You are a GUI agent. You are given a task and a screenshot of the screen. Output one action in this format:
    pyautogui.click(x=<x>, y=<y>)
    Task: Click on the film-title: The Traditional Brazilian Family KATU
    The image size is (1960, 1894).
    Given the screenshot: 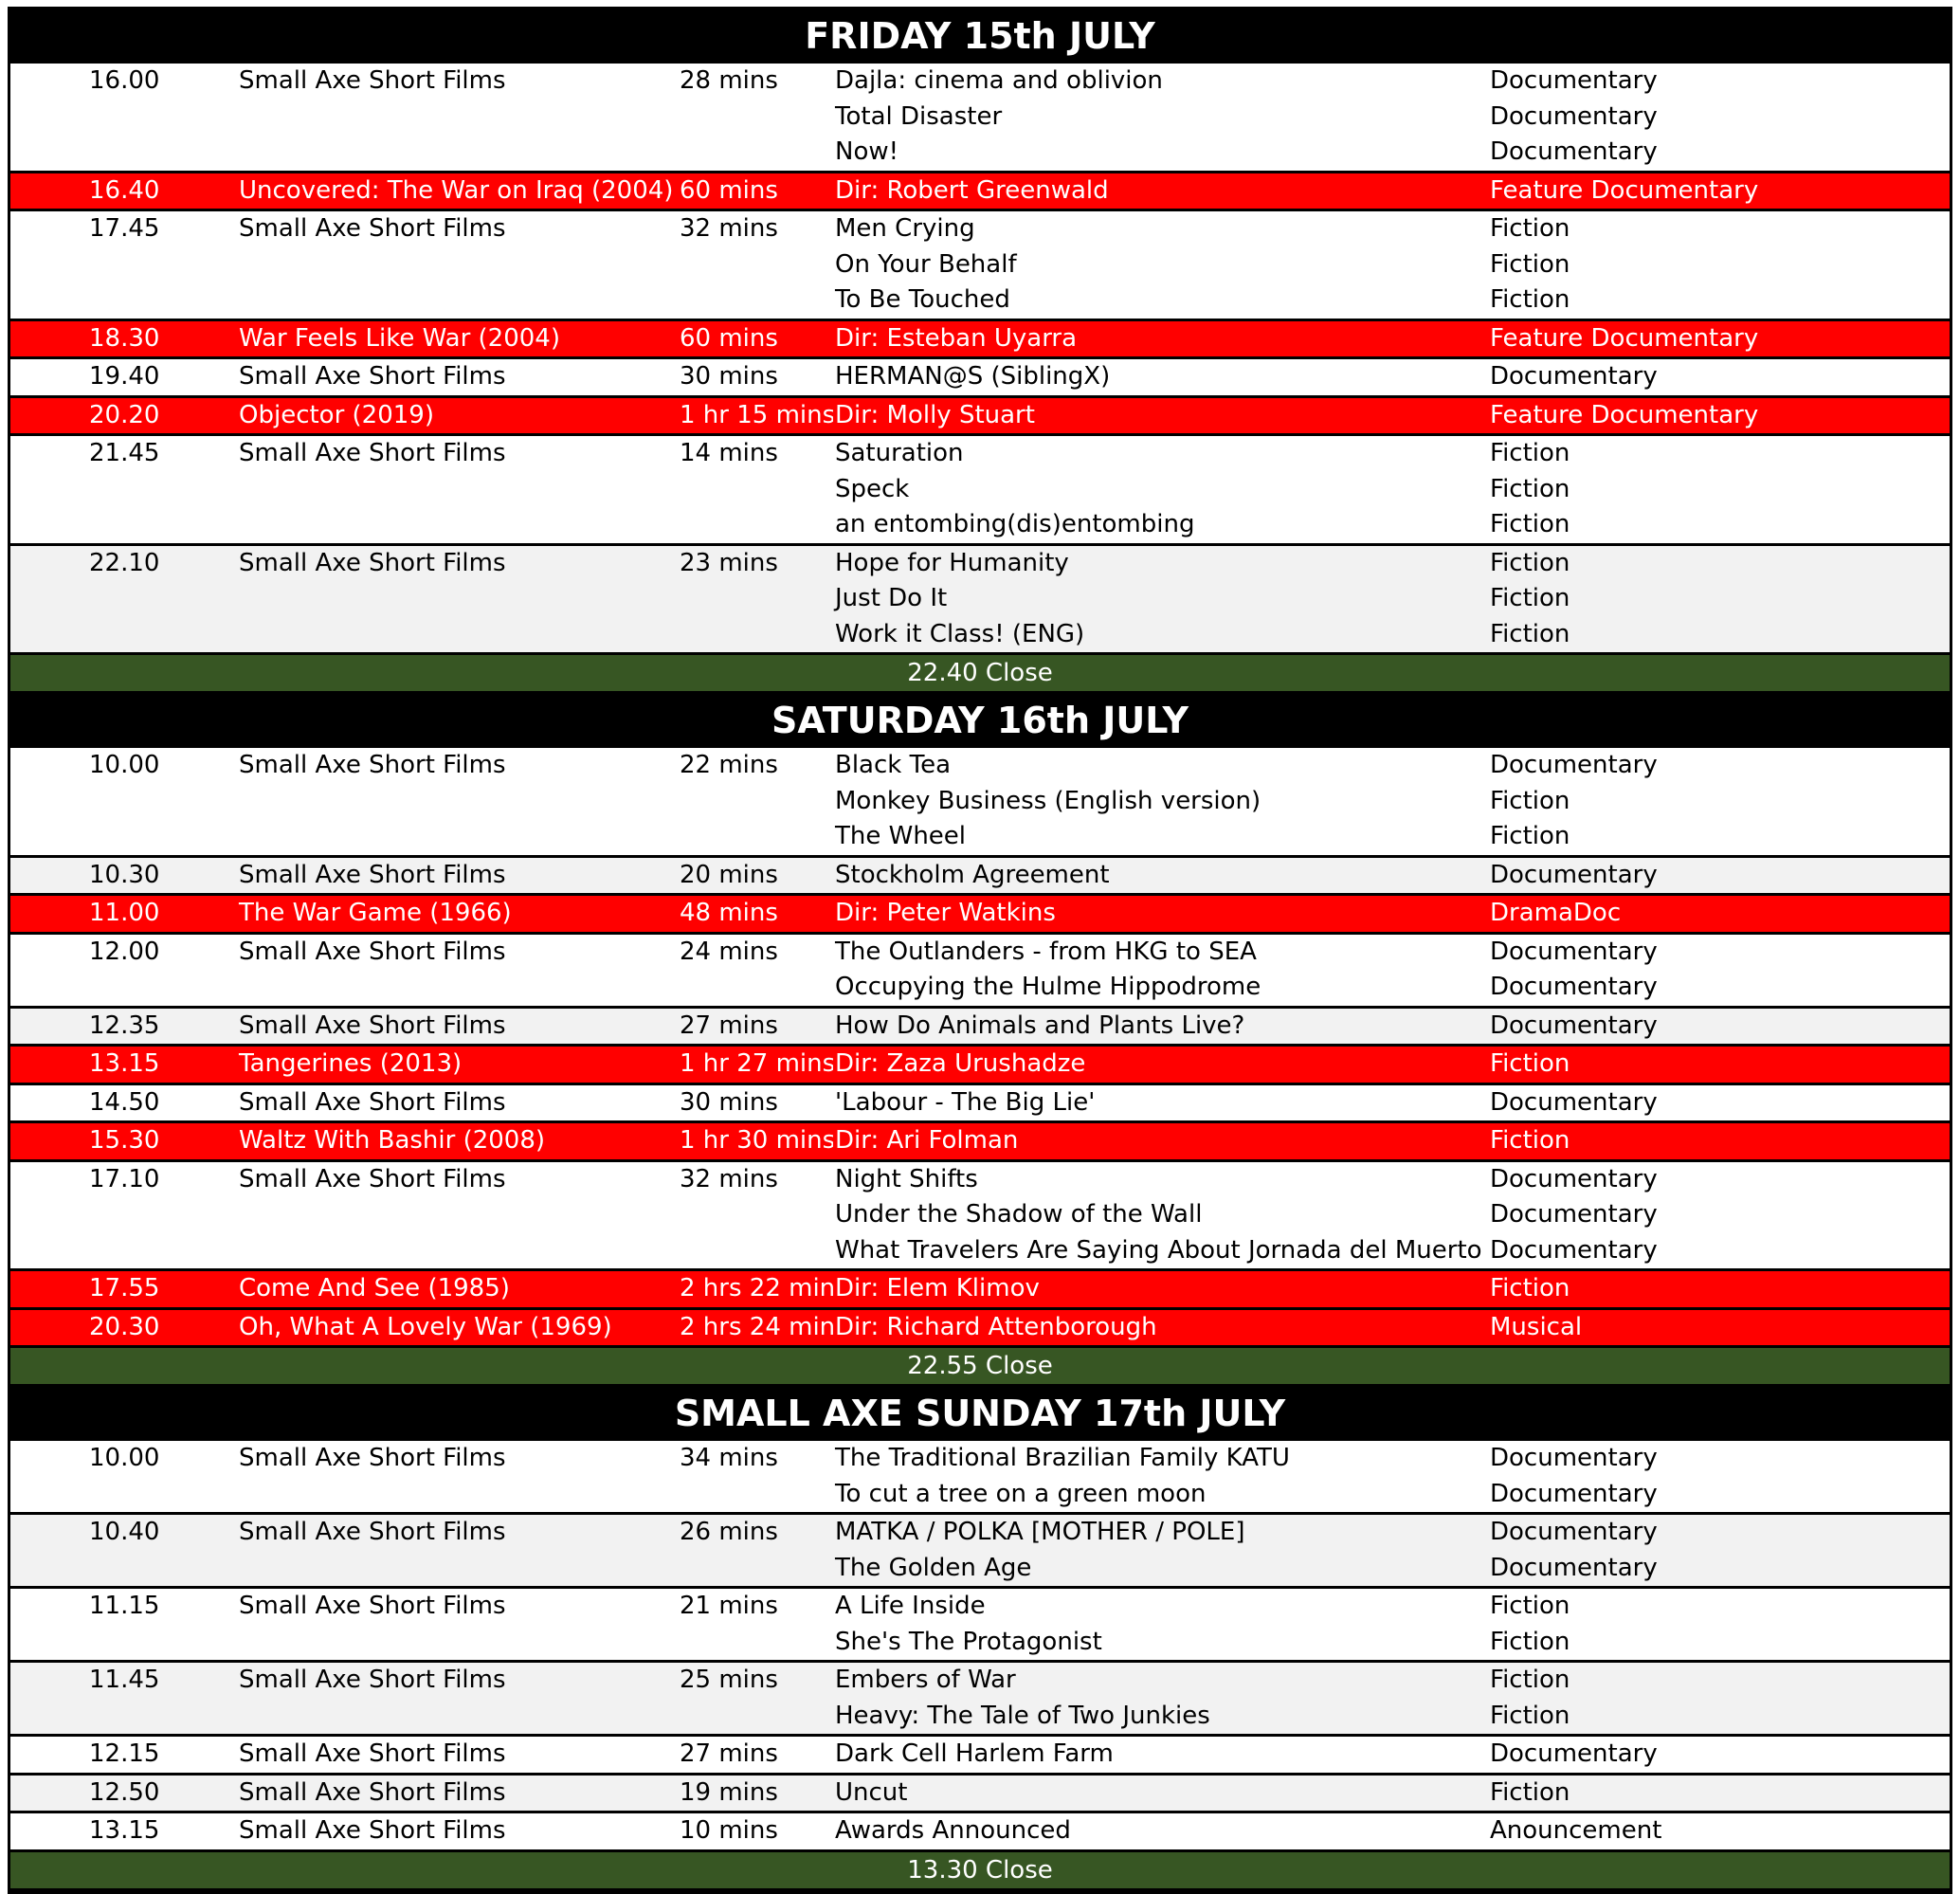 What is the action you would take?
    pyautogui.click(x=1062, y=1458)
    